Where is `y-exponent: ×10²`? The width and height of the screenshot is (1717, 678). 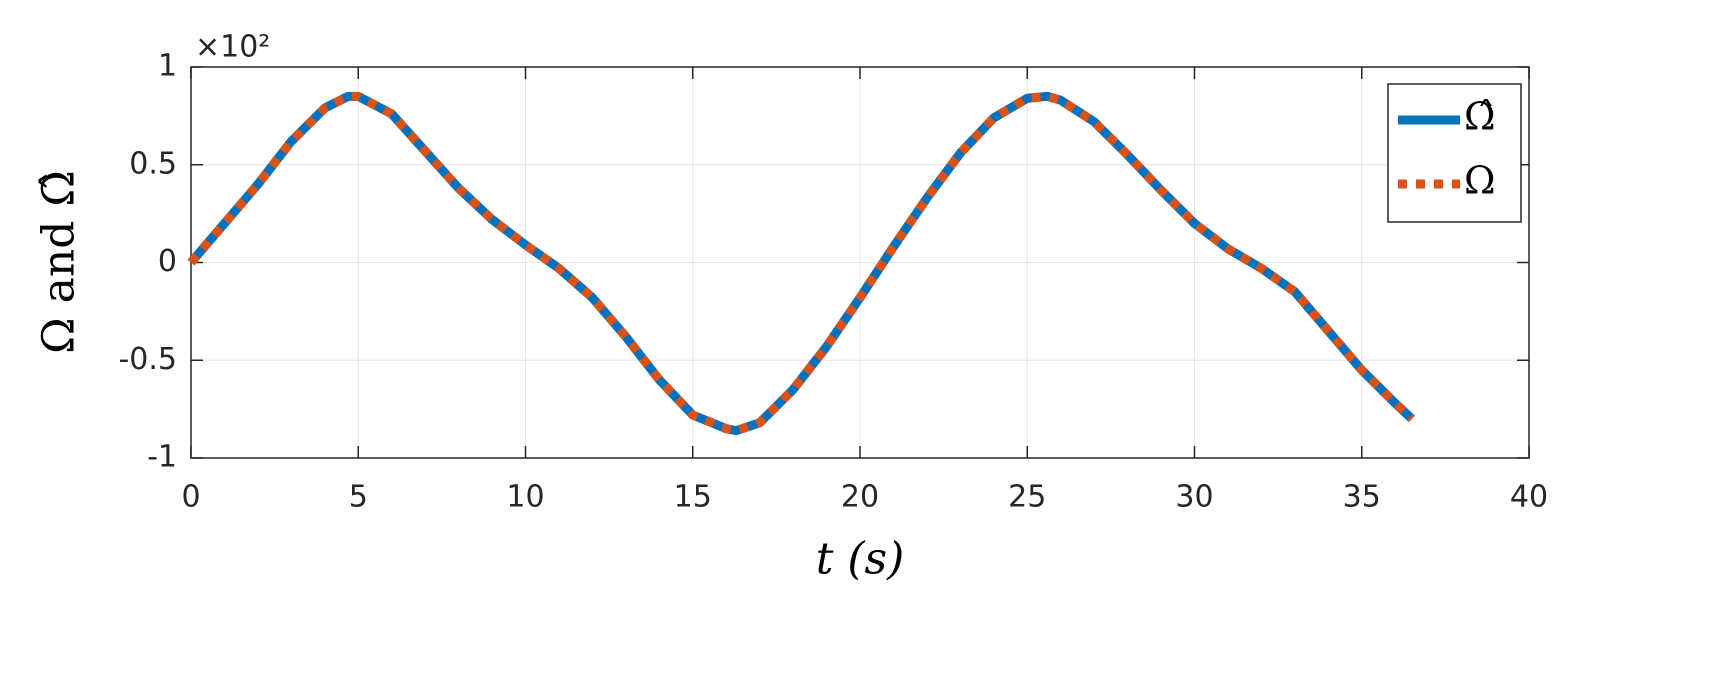 y-exponent: ×10² is located at coordinates (232, 47).